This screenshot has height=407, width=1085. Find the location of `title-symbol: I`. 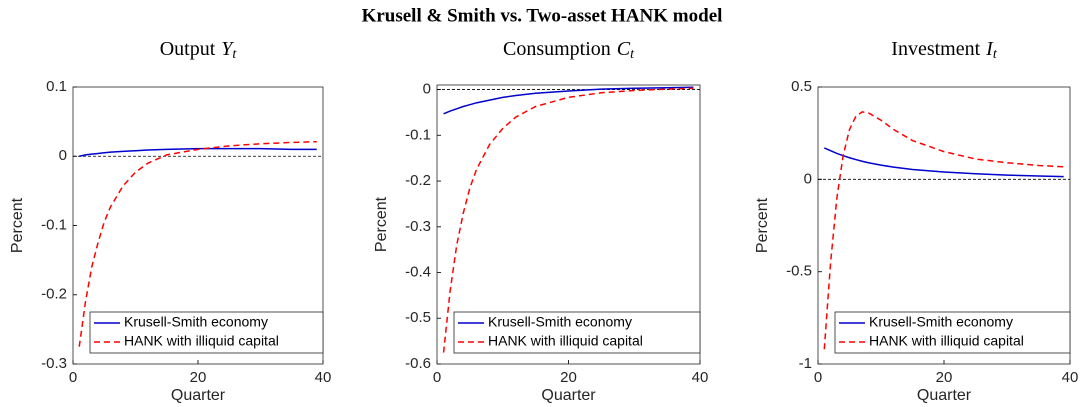

title-symbol: I is located at coordinates (989, 49).